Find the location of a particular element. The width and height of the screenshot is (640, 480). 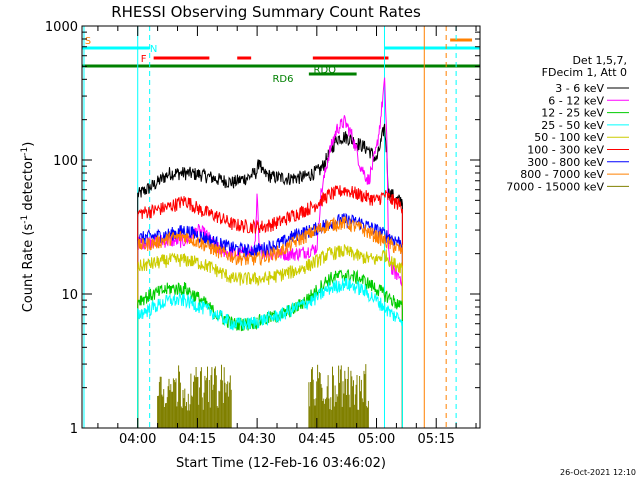

legend-entry-label: 25 - 50 keV is located at coordinates (572, 125).